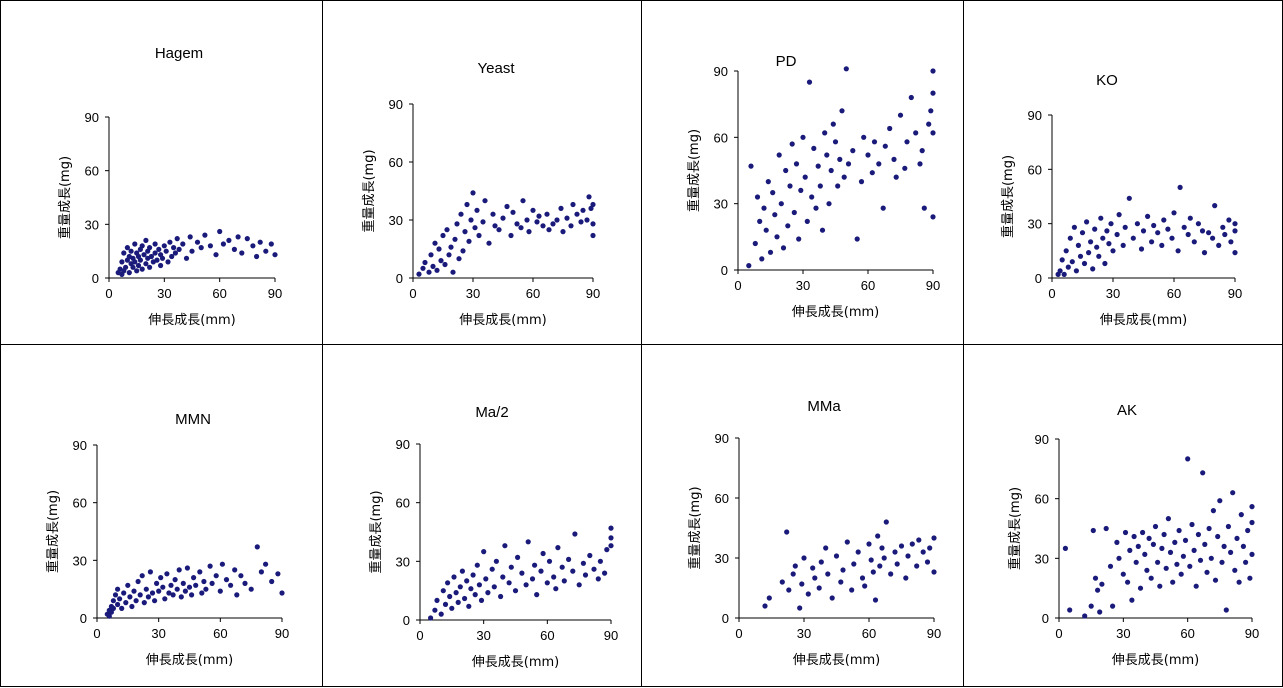 The image size is (1283, 688). I want to click on x-tick-label: 30, so click(1123, 633).